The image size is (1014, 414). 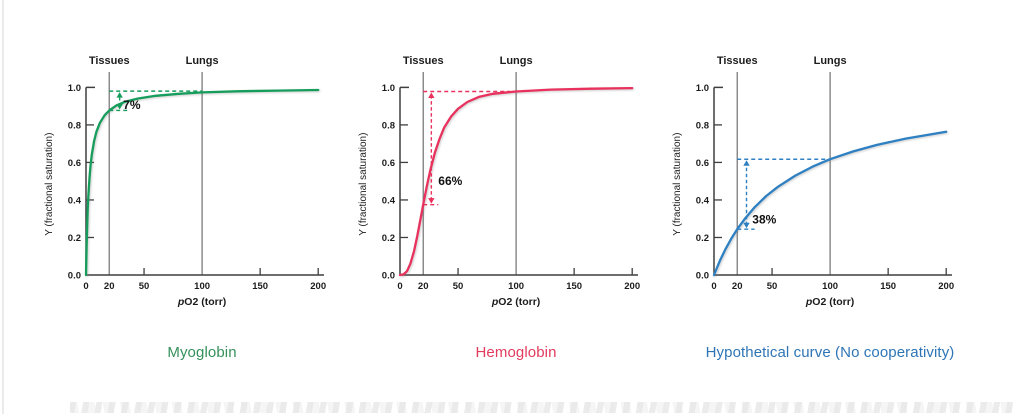 What do you see at coordinates (202, 352) in the screenshot?
I see `curve-caption-myoglobin: Myoglobin` at bounding box center [202, 352].